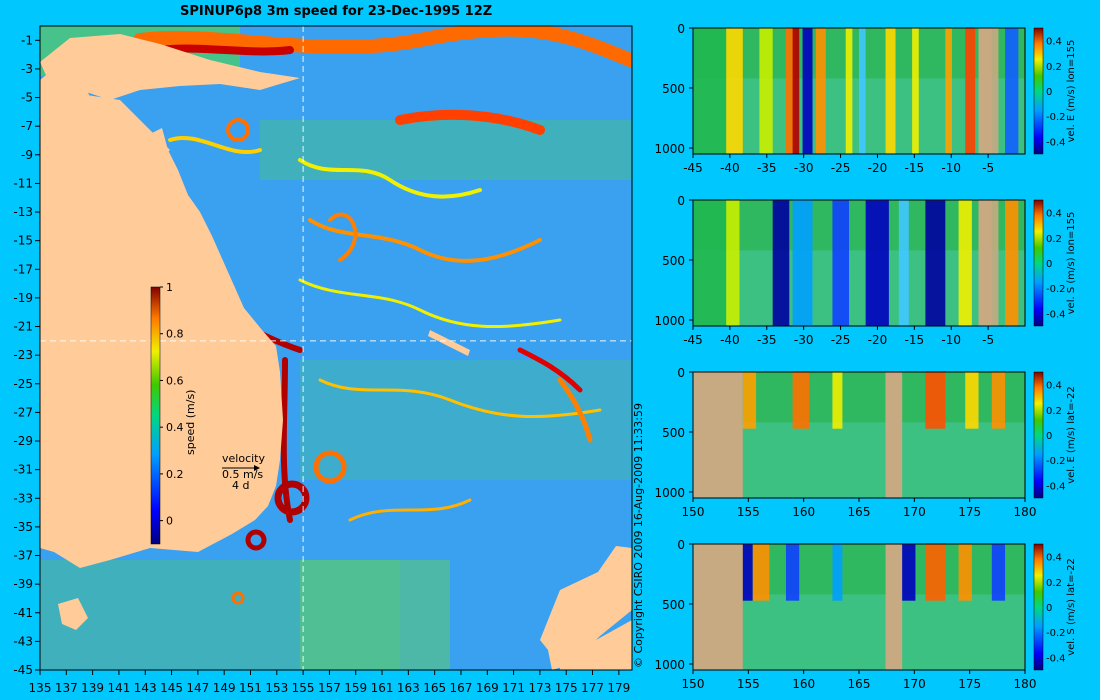 The image size is (1100, 700). What do you see at coordinates (1071, 607) in the screenshot?
I see `panel-colorbar-label: vel. S (m/s) lat=-22` at bounding box center [1071, 607].